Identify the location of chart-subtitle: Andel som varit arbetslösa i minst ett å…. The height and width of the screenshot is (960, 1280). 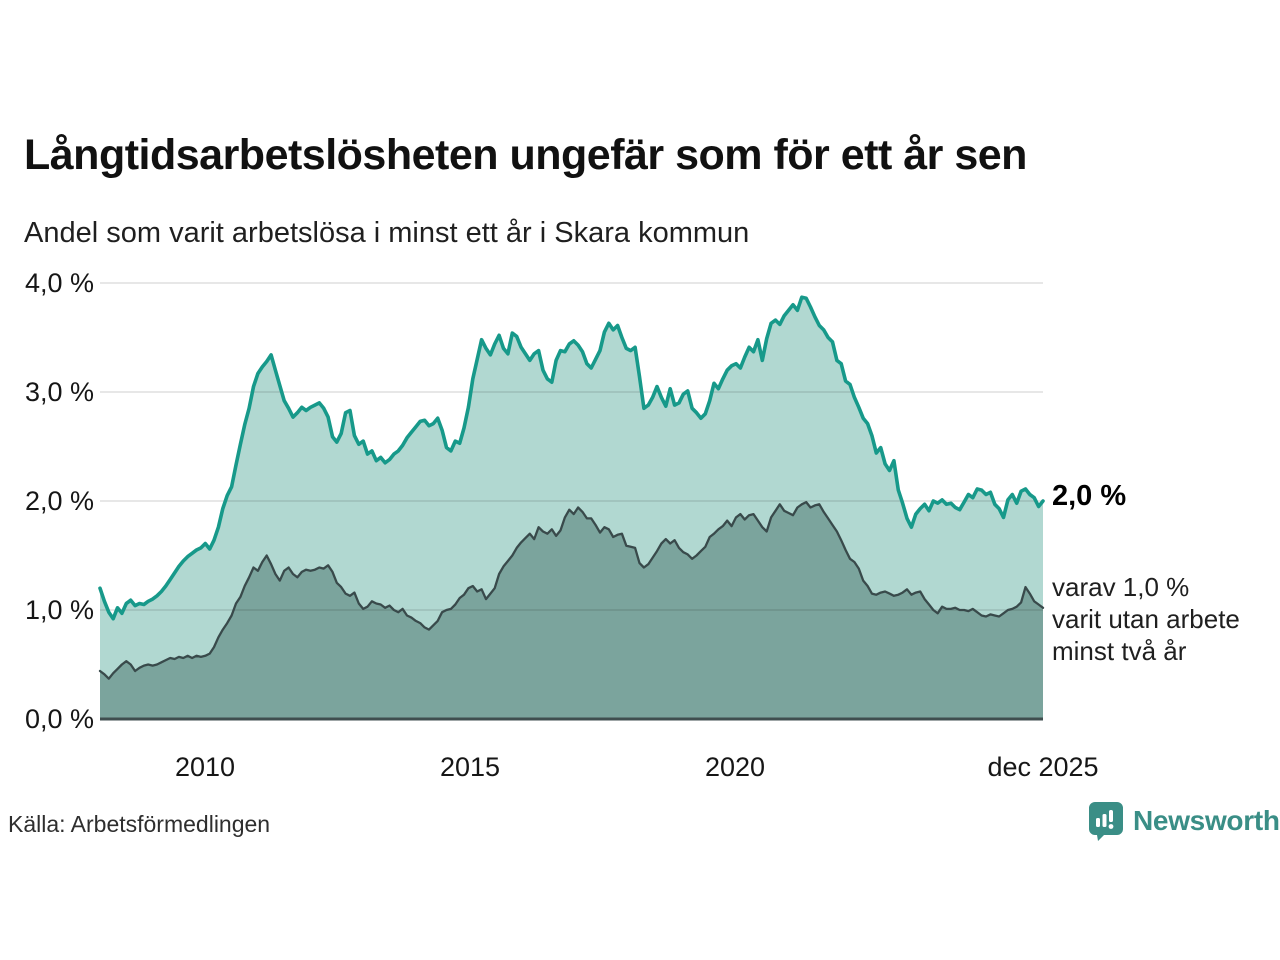
(387, 233).